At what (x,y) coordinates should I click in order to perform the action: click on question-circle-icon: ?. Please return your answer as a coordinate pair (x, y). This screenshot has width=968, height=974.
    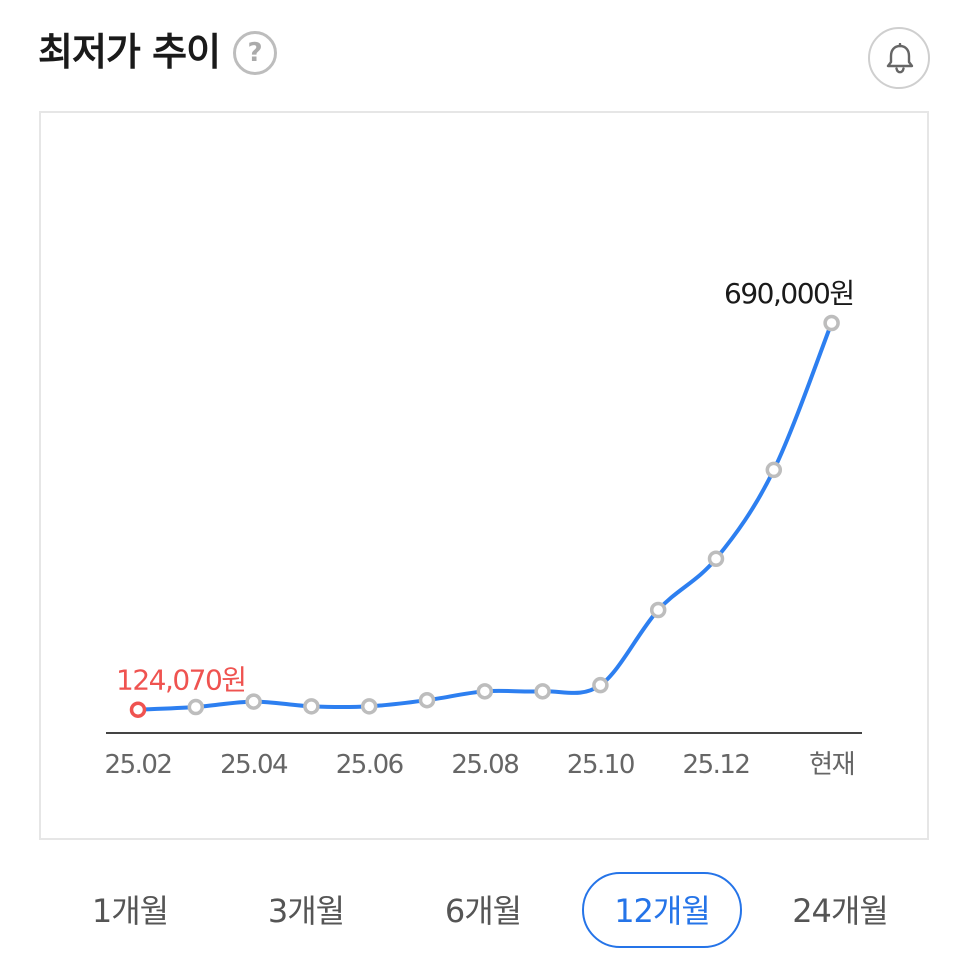
    Looking at the image, I should click on (255, 53).